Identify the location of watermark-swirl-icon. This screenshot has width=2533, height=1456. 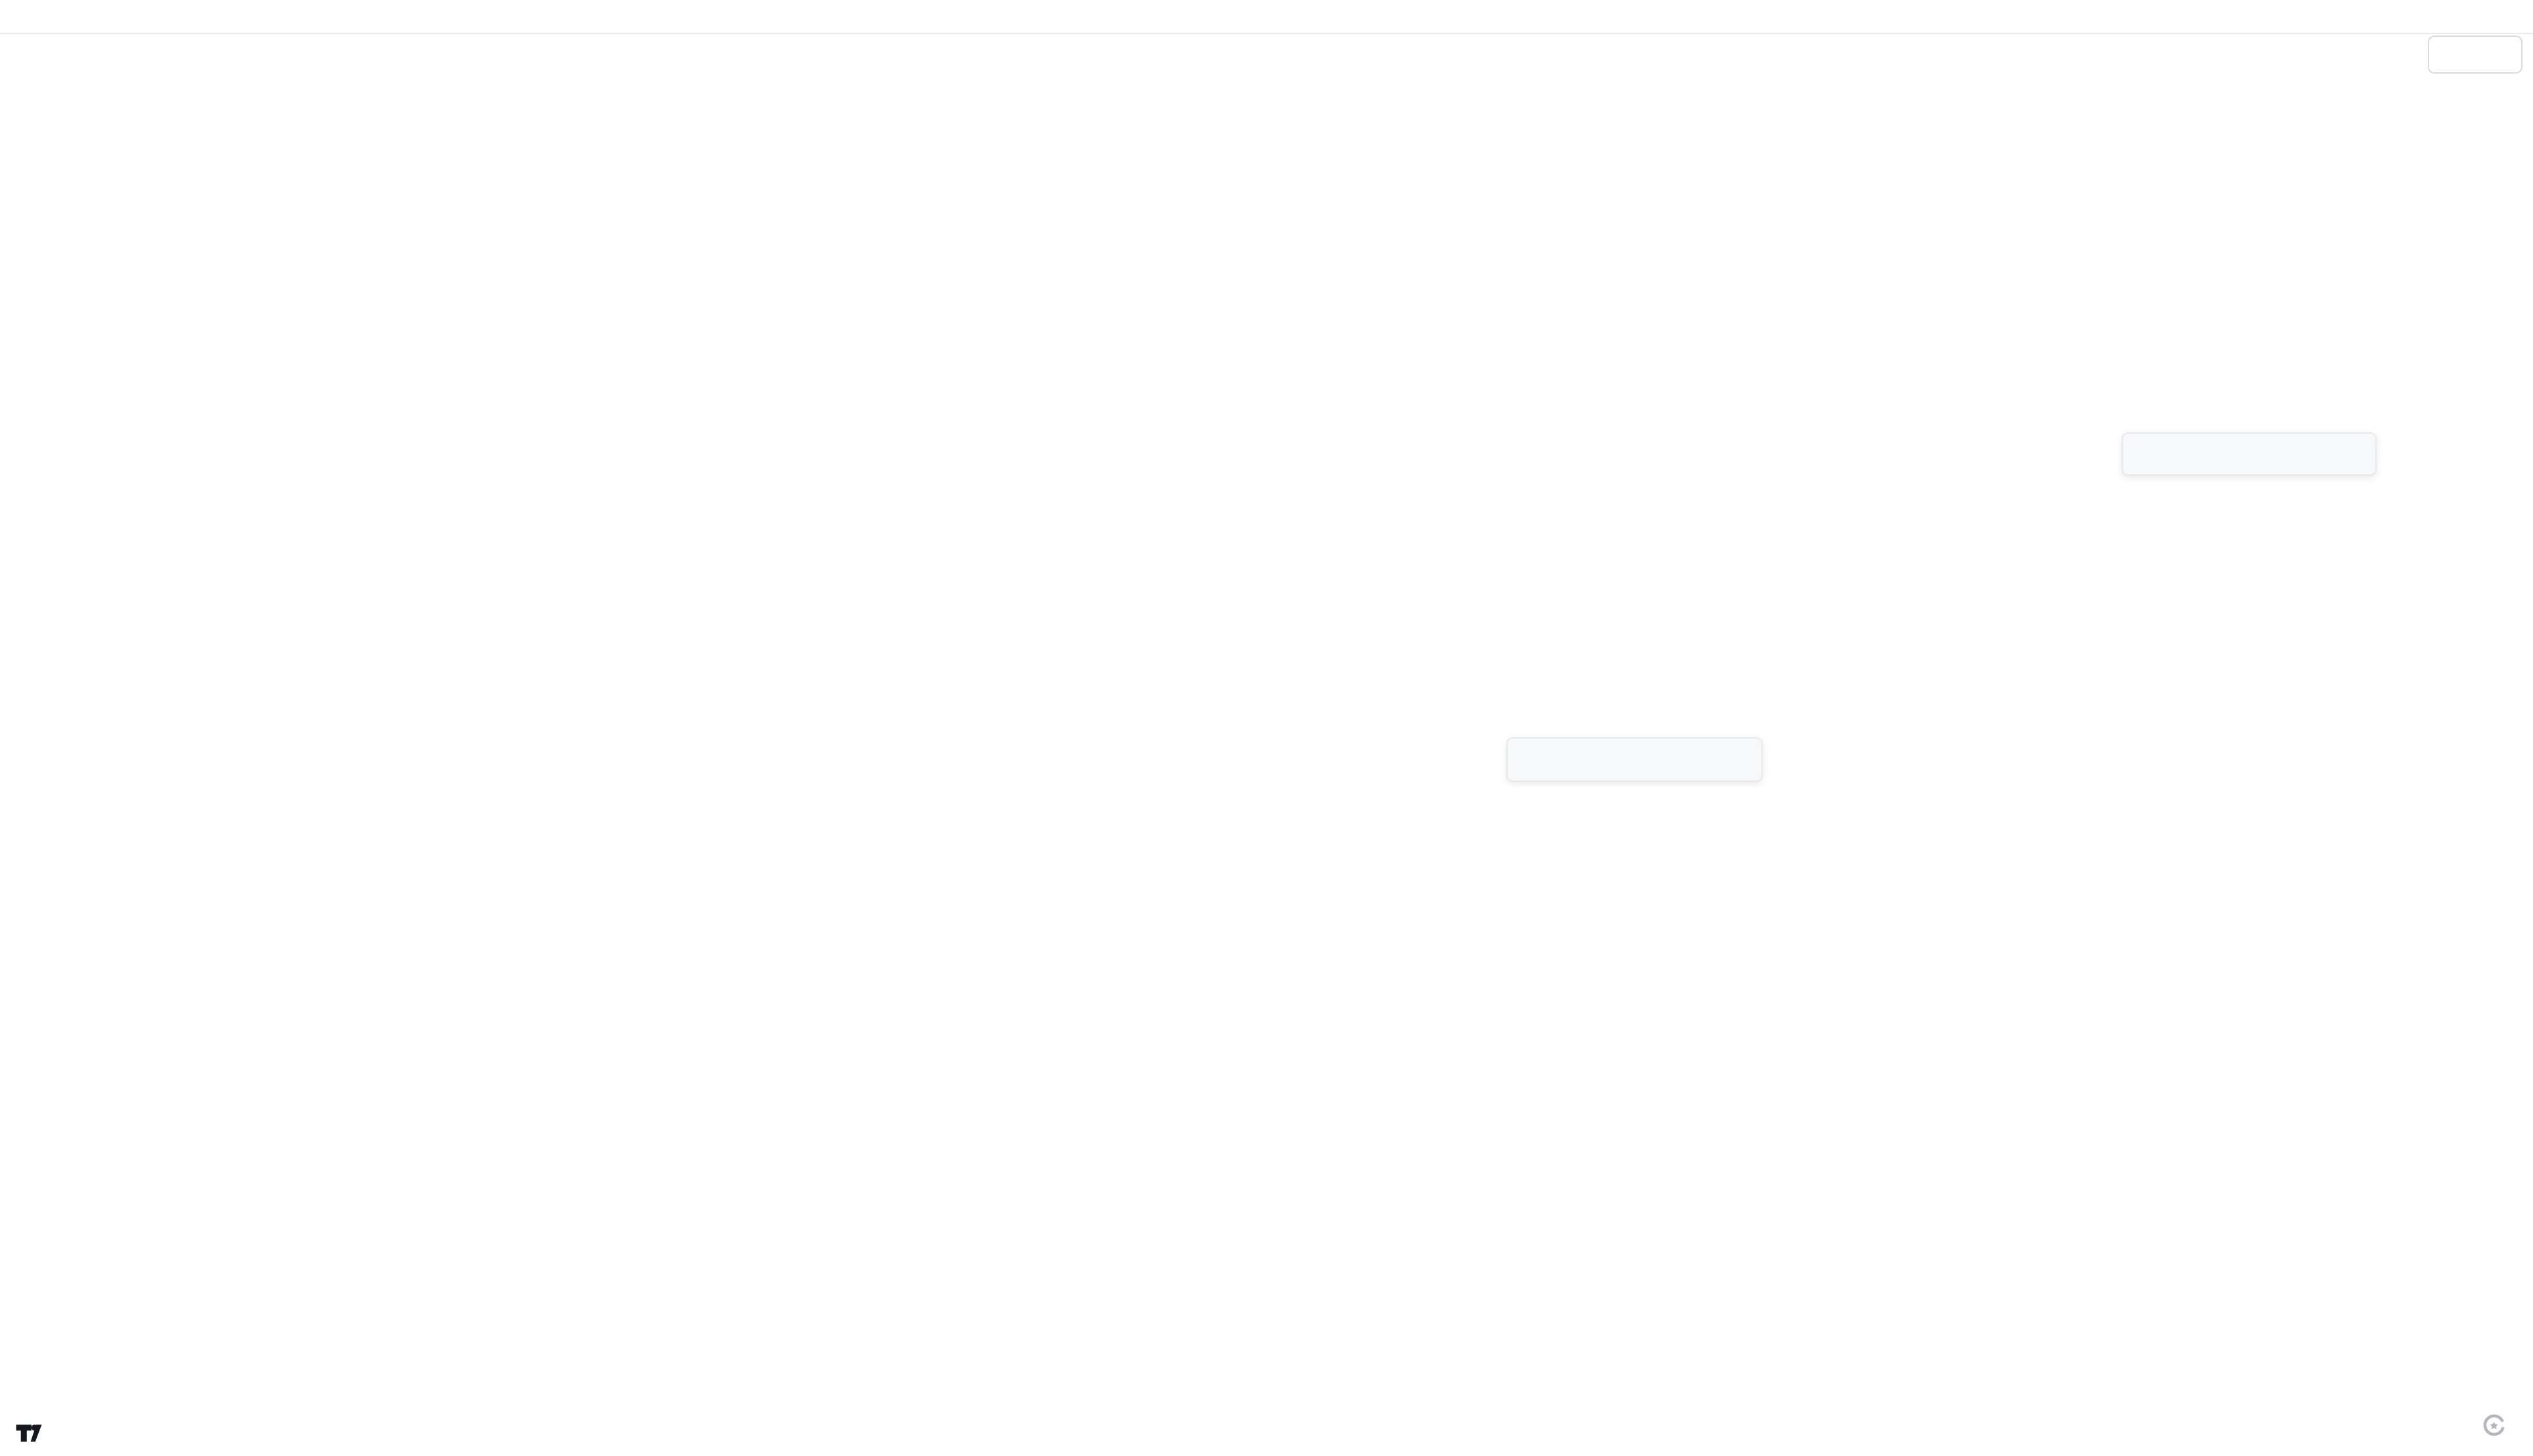
(2494, 1427).